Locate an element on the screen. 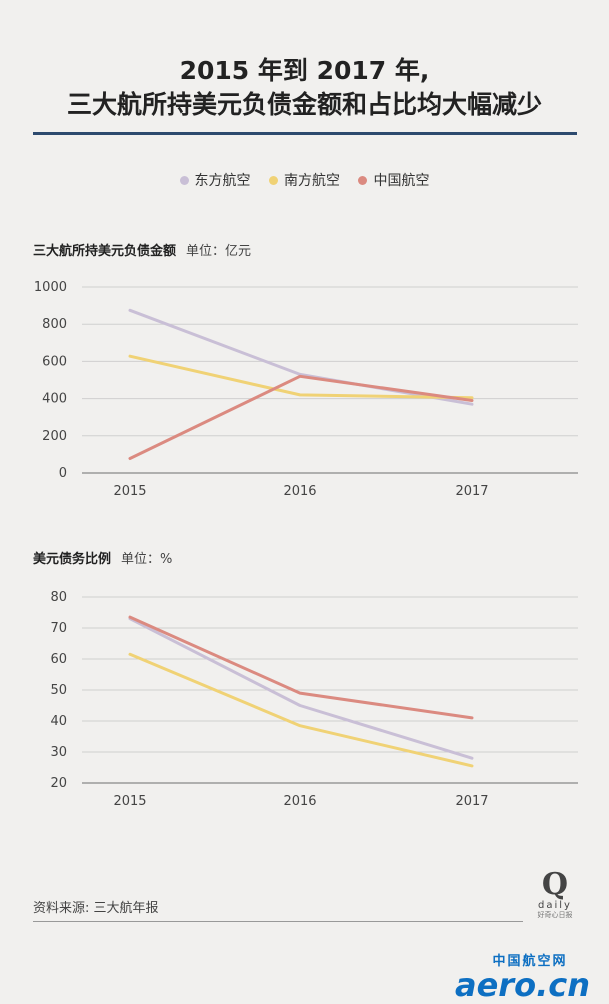 The image size is (609, 1004). chart1-y-tick-label: 800 is located at coordinates (54, 324).